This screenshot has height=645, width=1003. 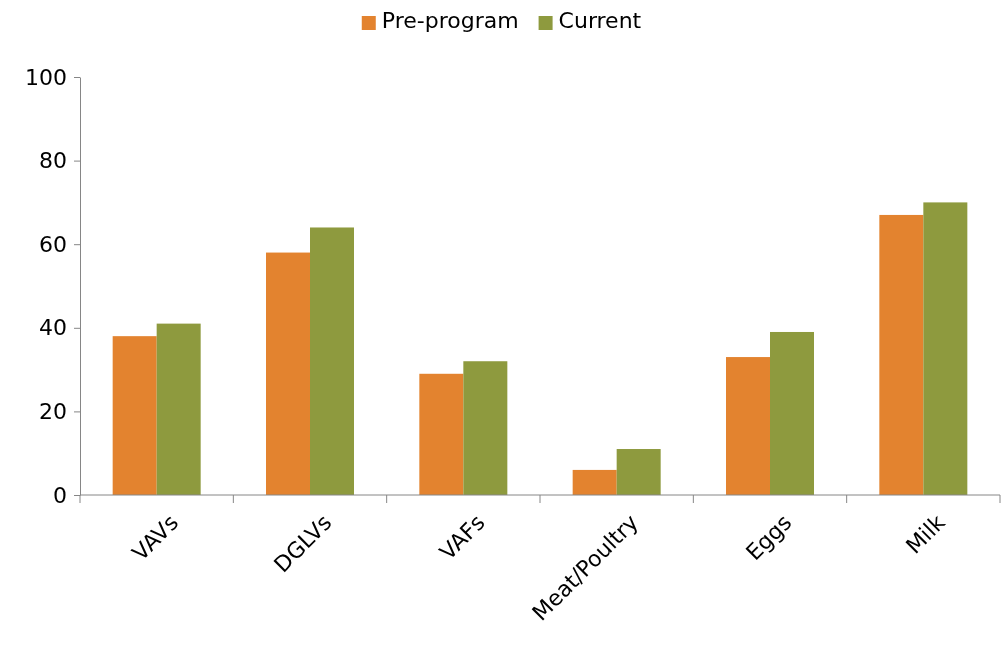 I want to click on y-tick-label: 0, so click(x=60, y=495).